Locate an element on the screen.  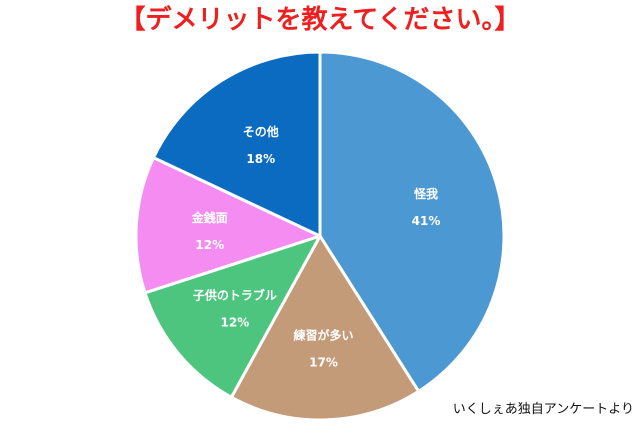
slice-value-4: 18% is located at coordinates (260, 159).